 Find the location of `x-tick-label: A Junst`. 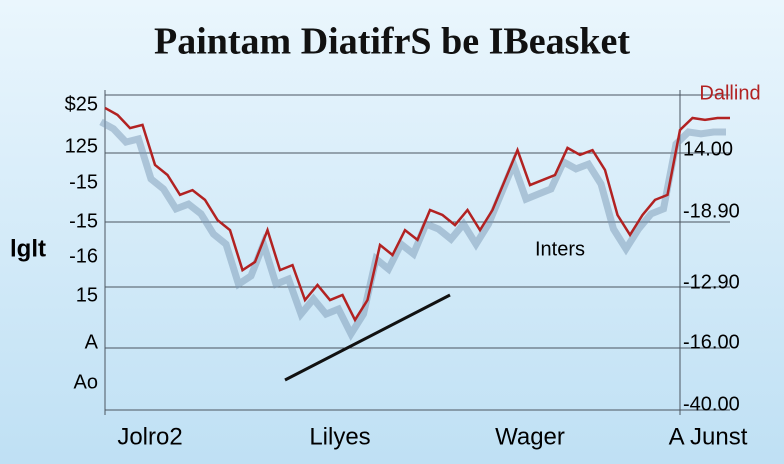

x-tick-label: A Junst is located at coordinates (708, 436).